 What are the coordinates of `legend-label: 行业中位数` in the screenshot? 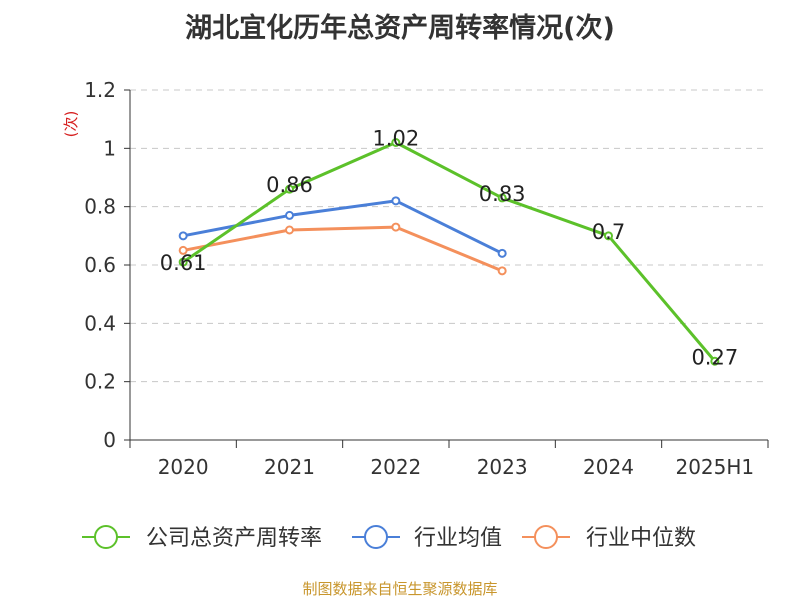 It's located at (641, 538).